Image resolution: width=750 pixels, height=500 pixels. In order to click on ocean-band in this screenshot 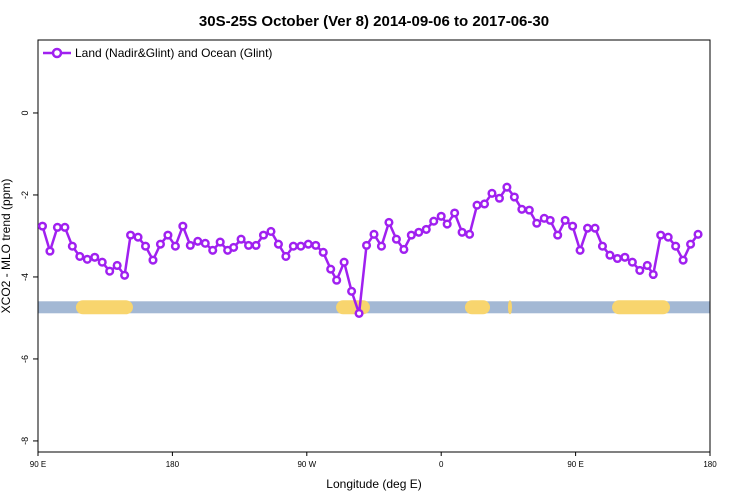, I will do `click(374, 307)`.